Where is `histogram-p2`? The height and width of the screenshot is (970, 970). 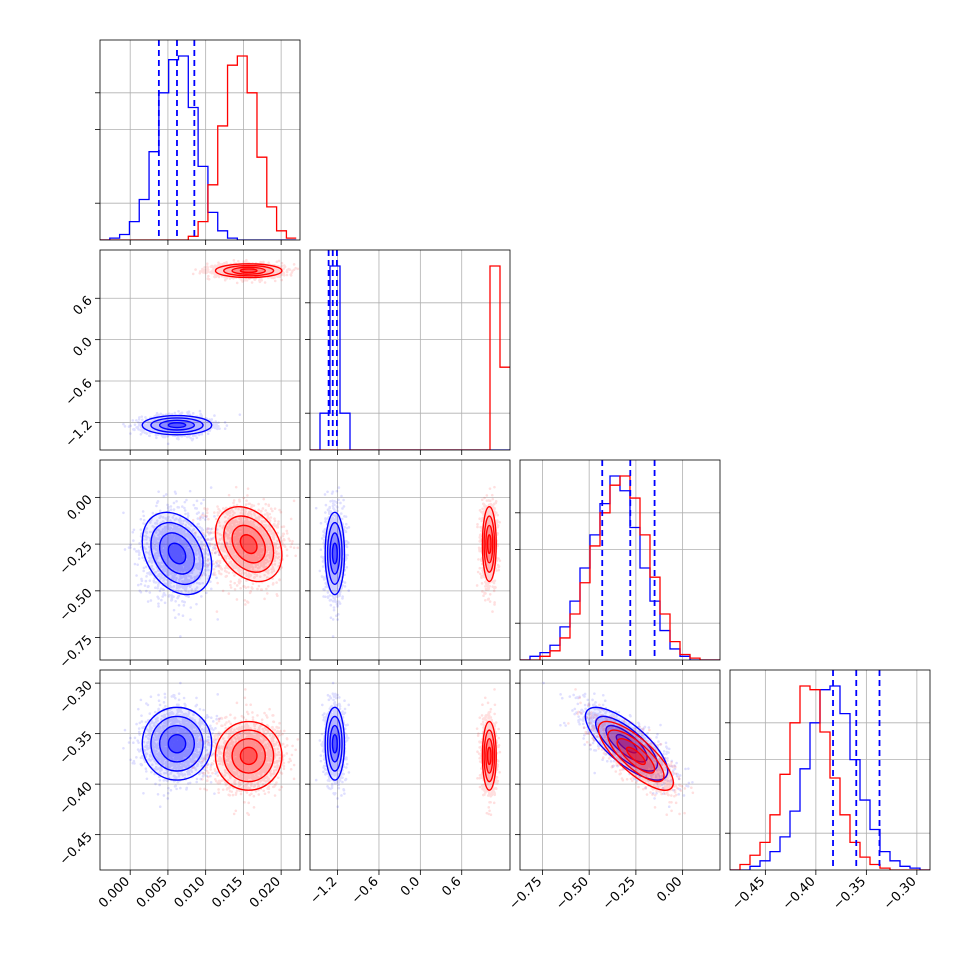
histogram-p2 is located at coordinates (620, 560).